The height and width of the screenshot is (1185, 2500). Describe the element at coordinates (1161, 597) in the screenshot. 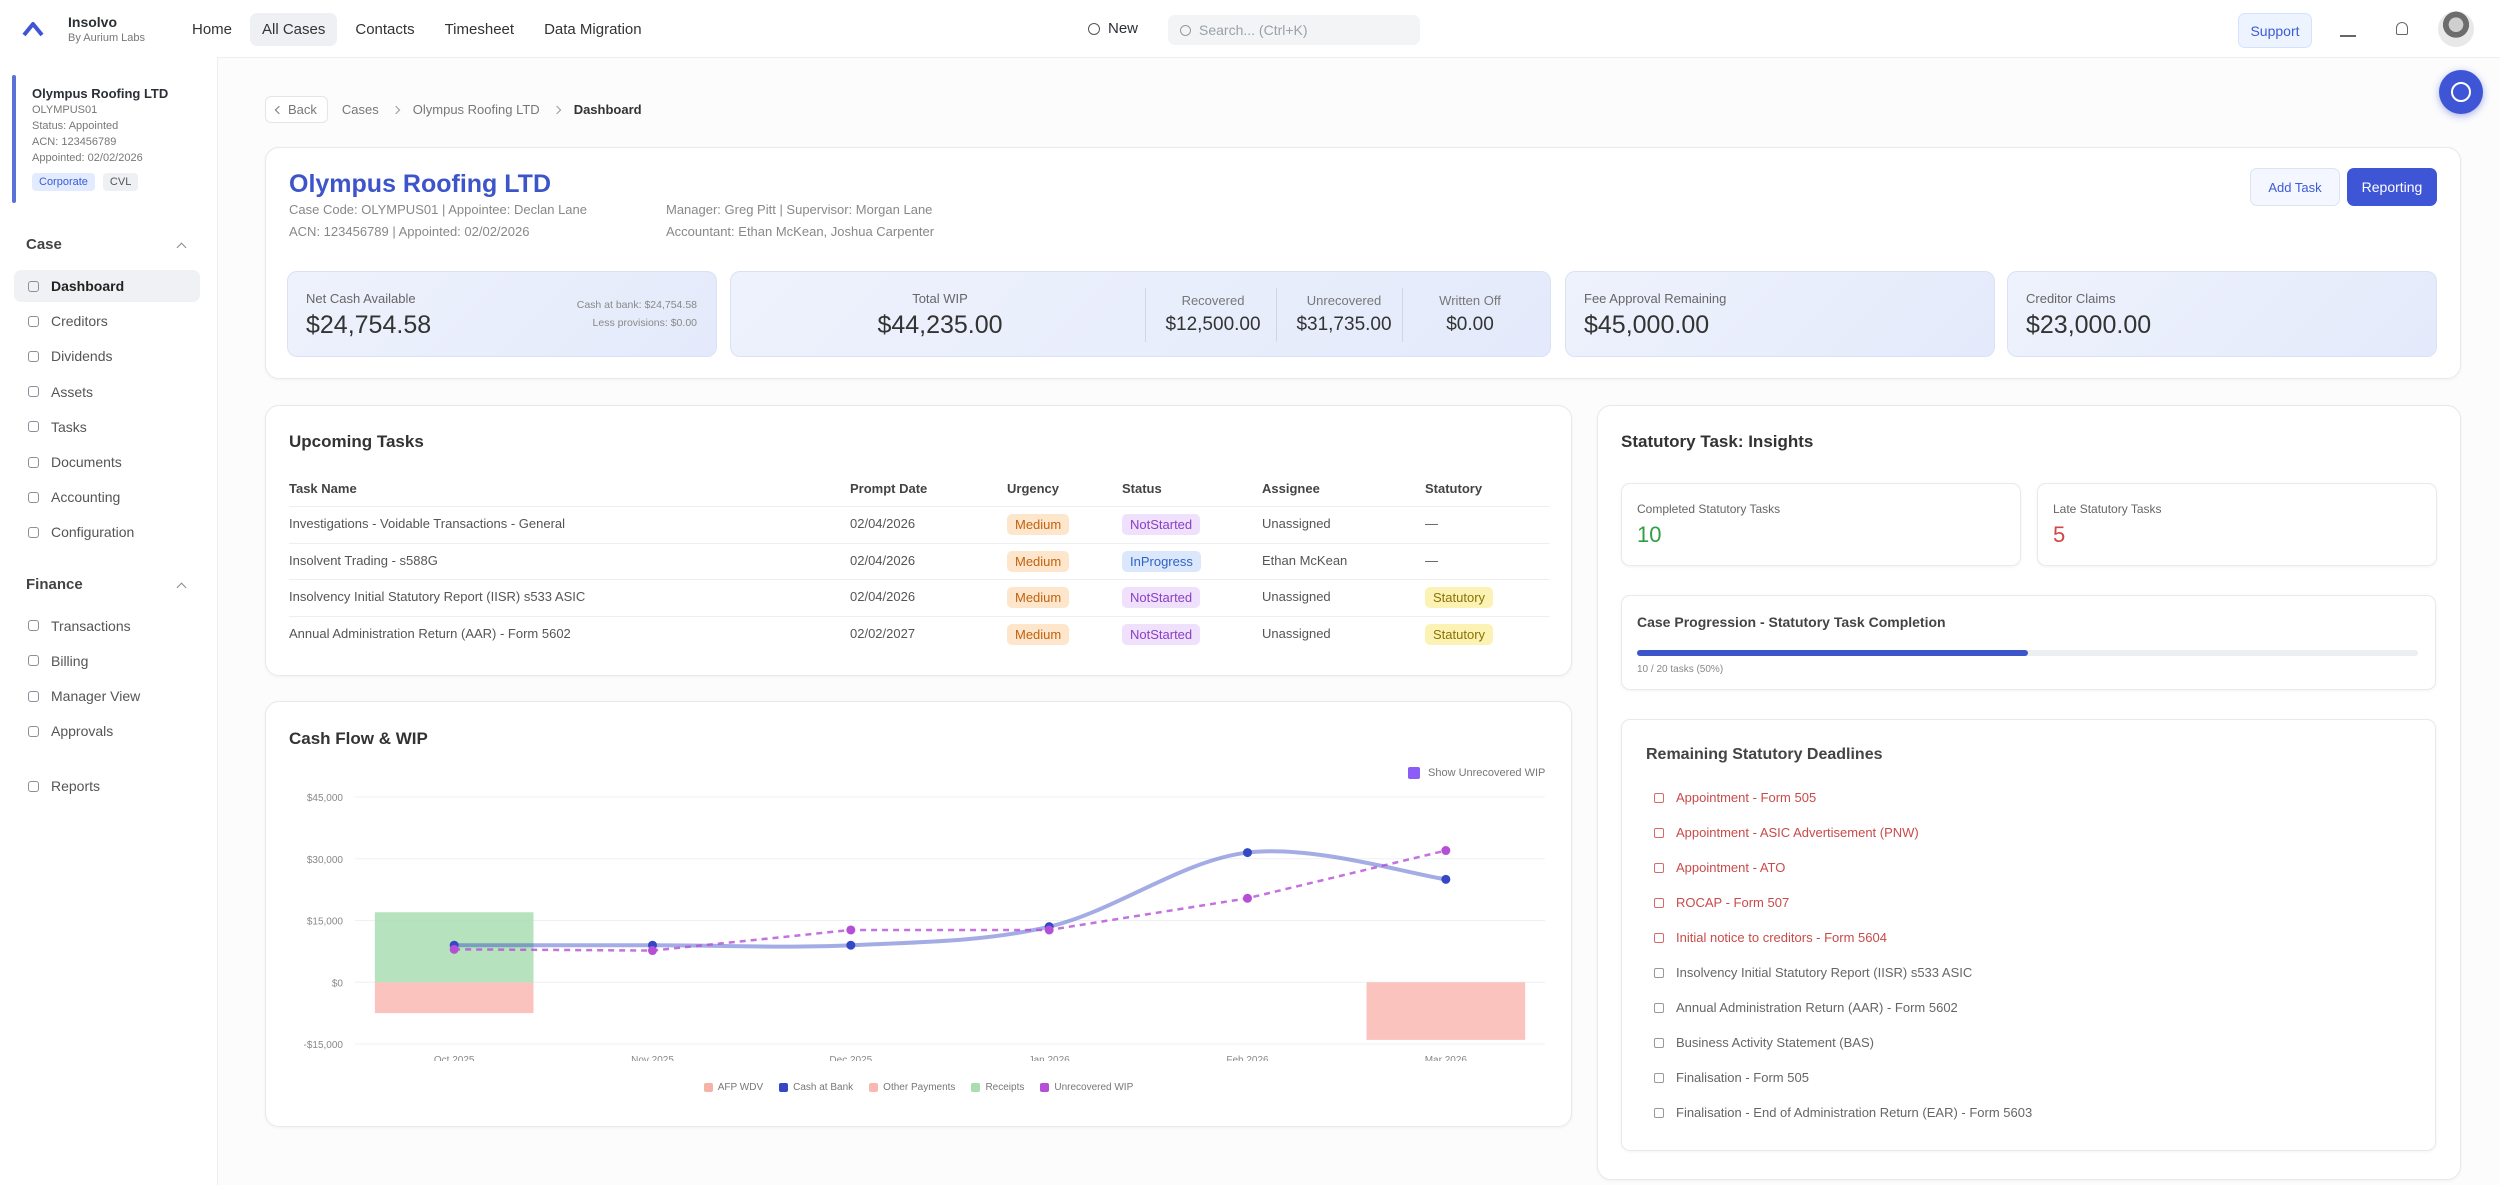

I see `table-badge: NotStarted` at that location.